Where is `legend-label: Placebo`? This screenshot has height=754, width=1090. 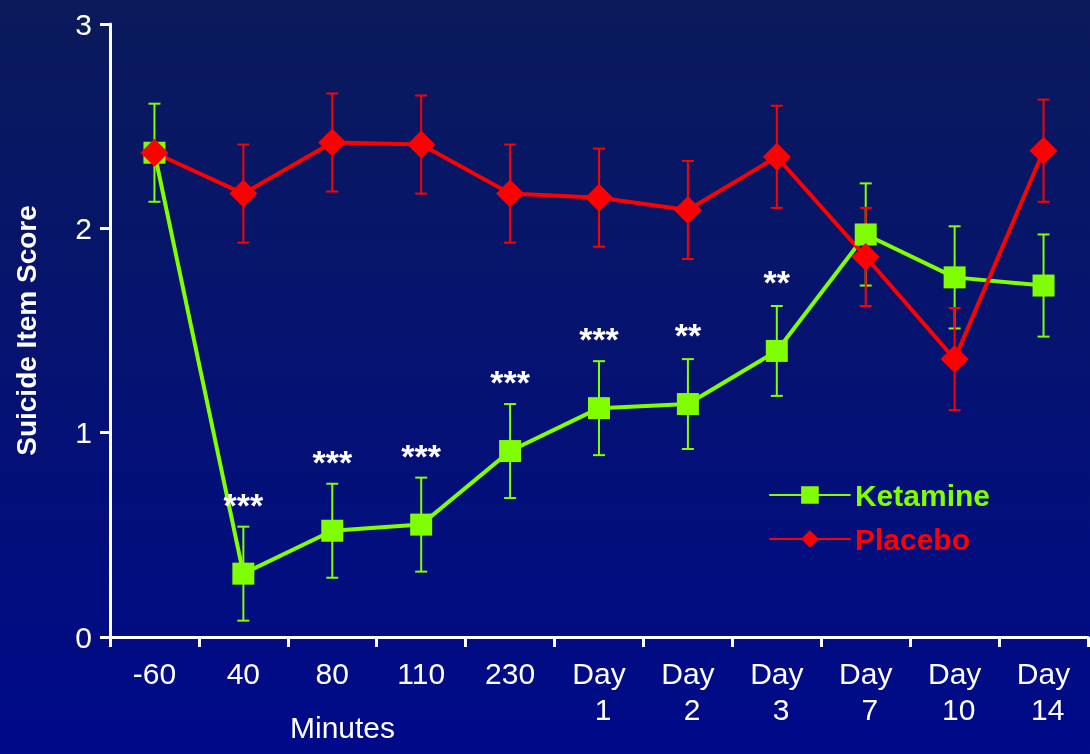
legend-label: Placebo is located at coordinates (912, 539).